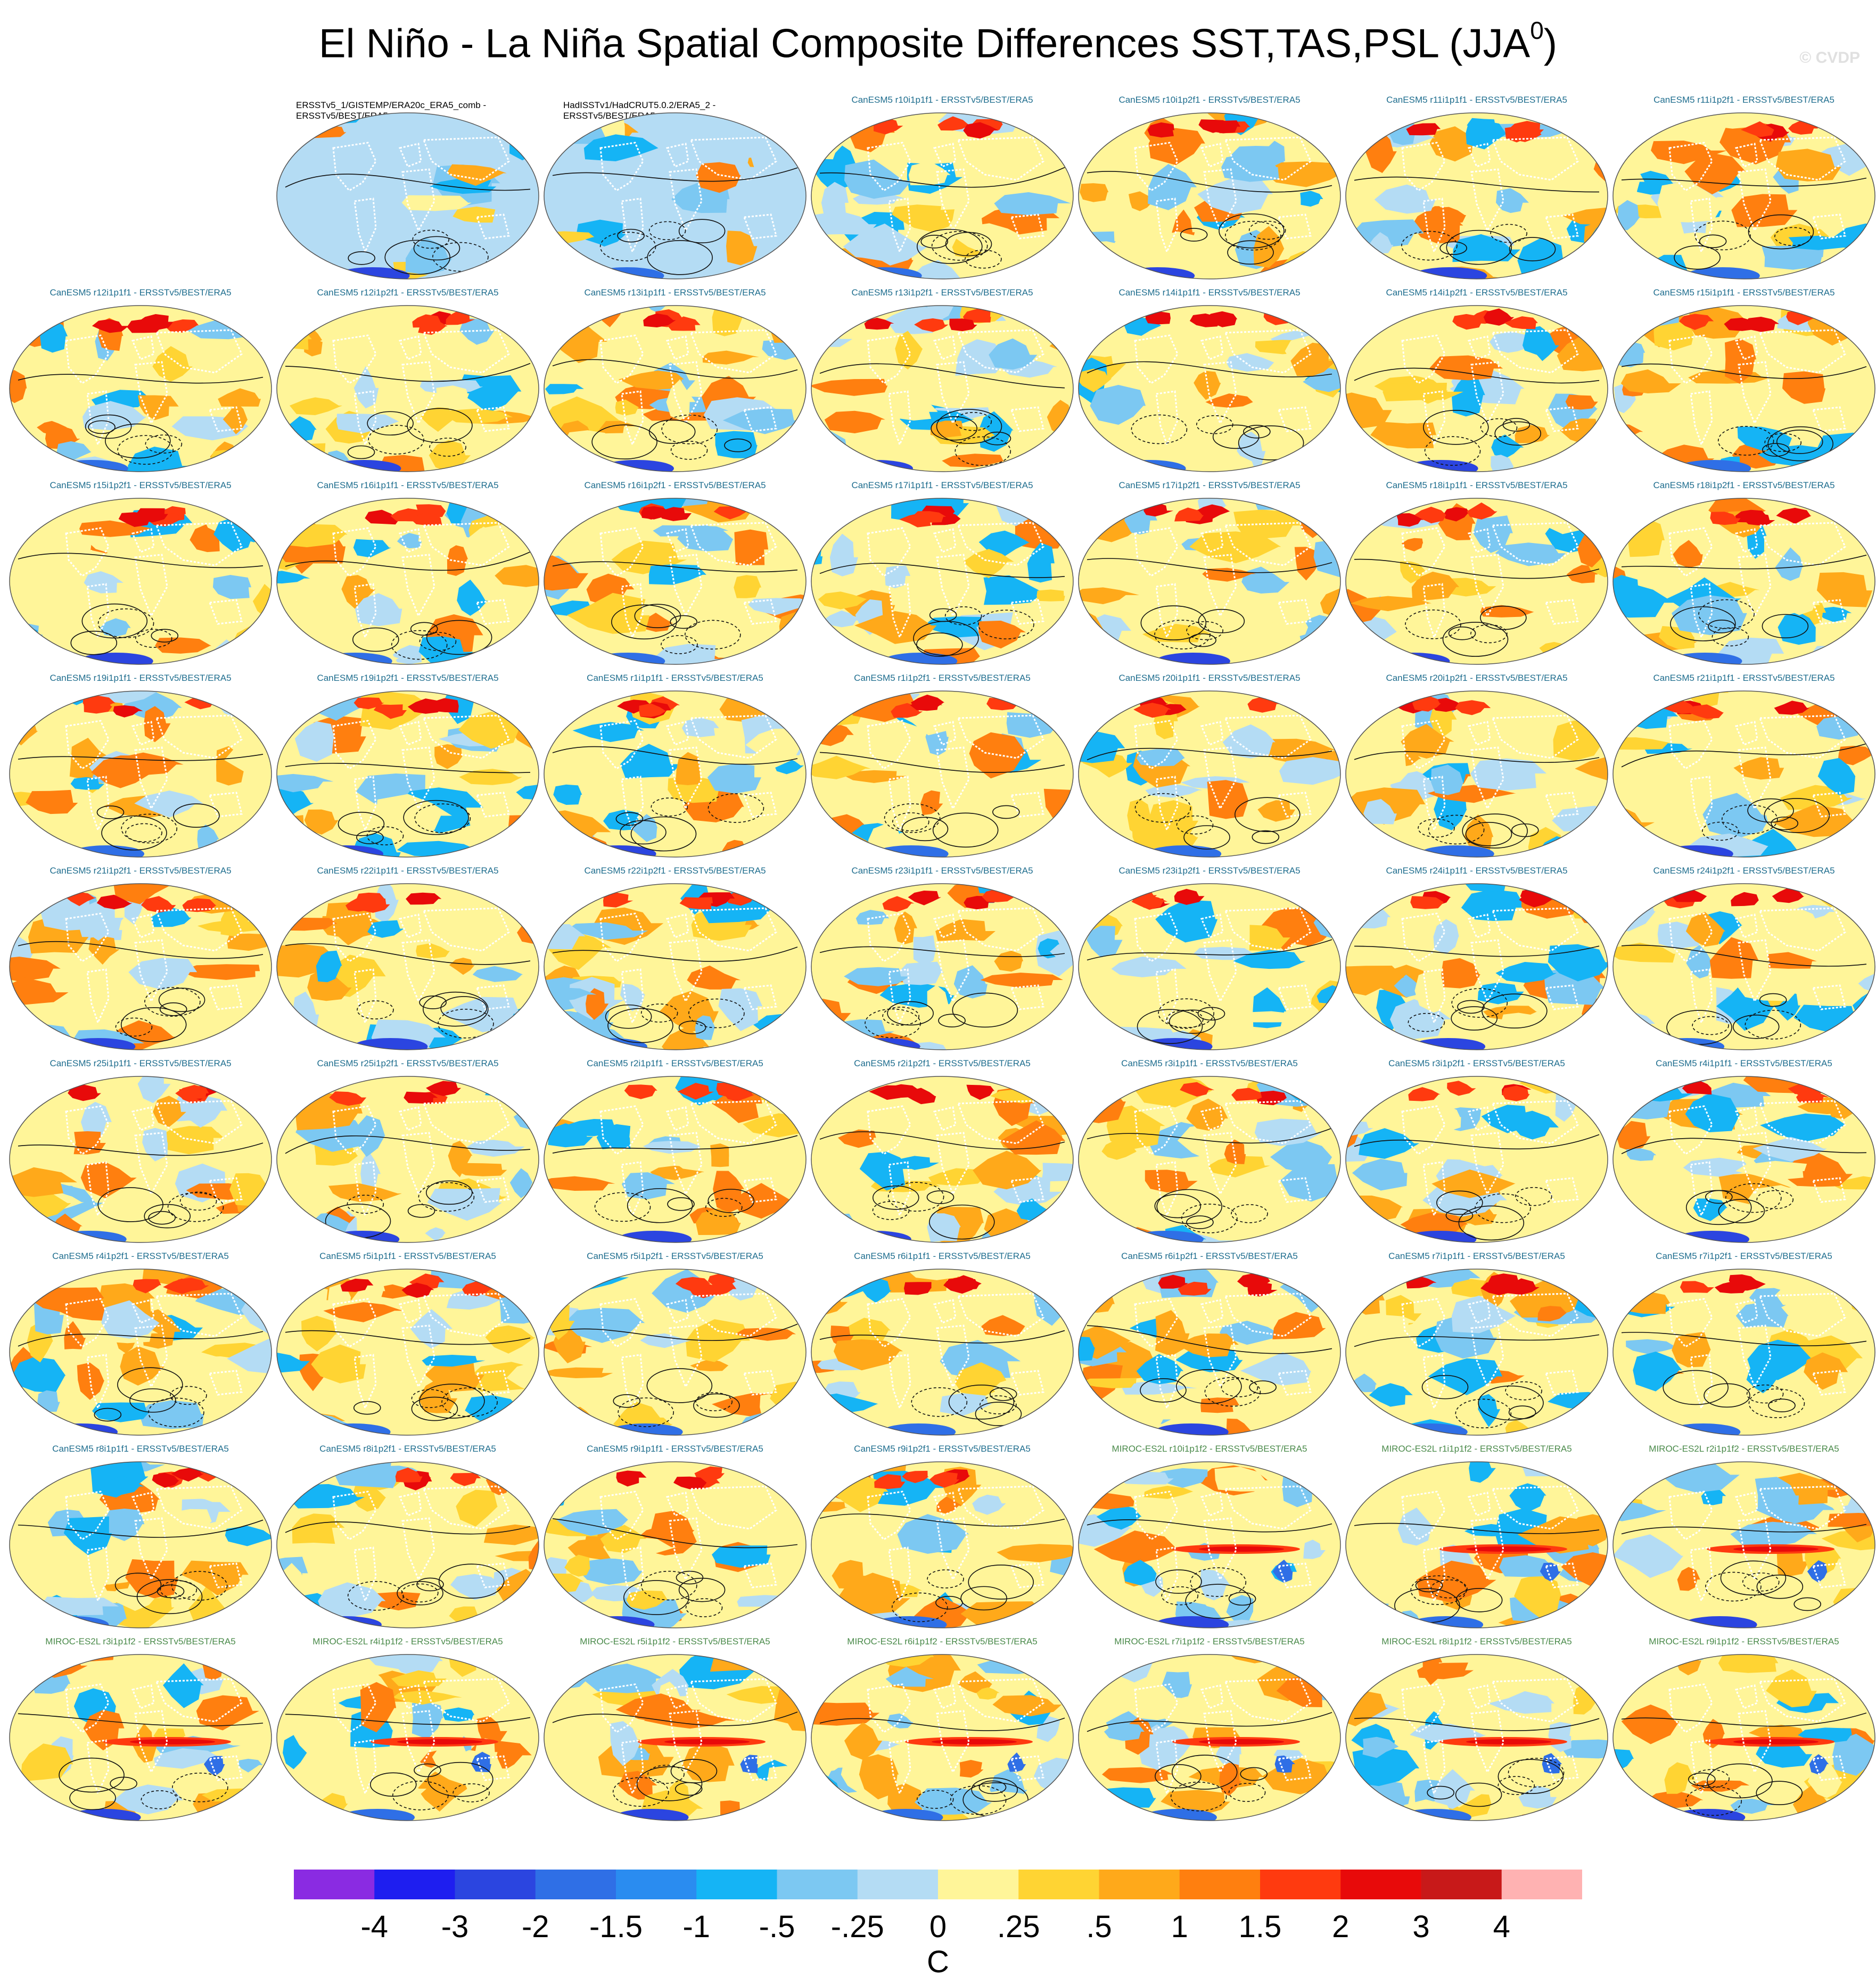  What do you see at coordinates (1743, 959) in the screenshot?
I see `map-panel: CanESM5 r24i1p2f1 - ERSSTv5/BEST/ERA5` at bounding box center [1743, 959].